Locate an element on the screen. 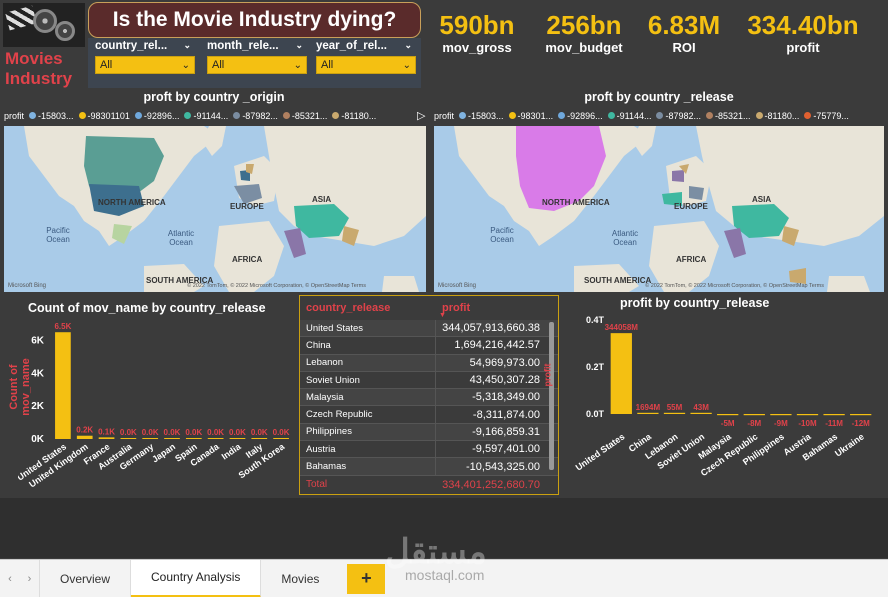  column-header-profit: profit ▼ is located at coordinates (455, 310).